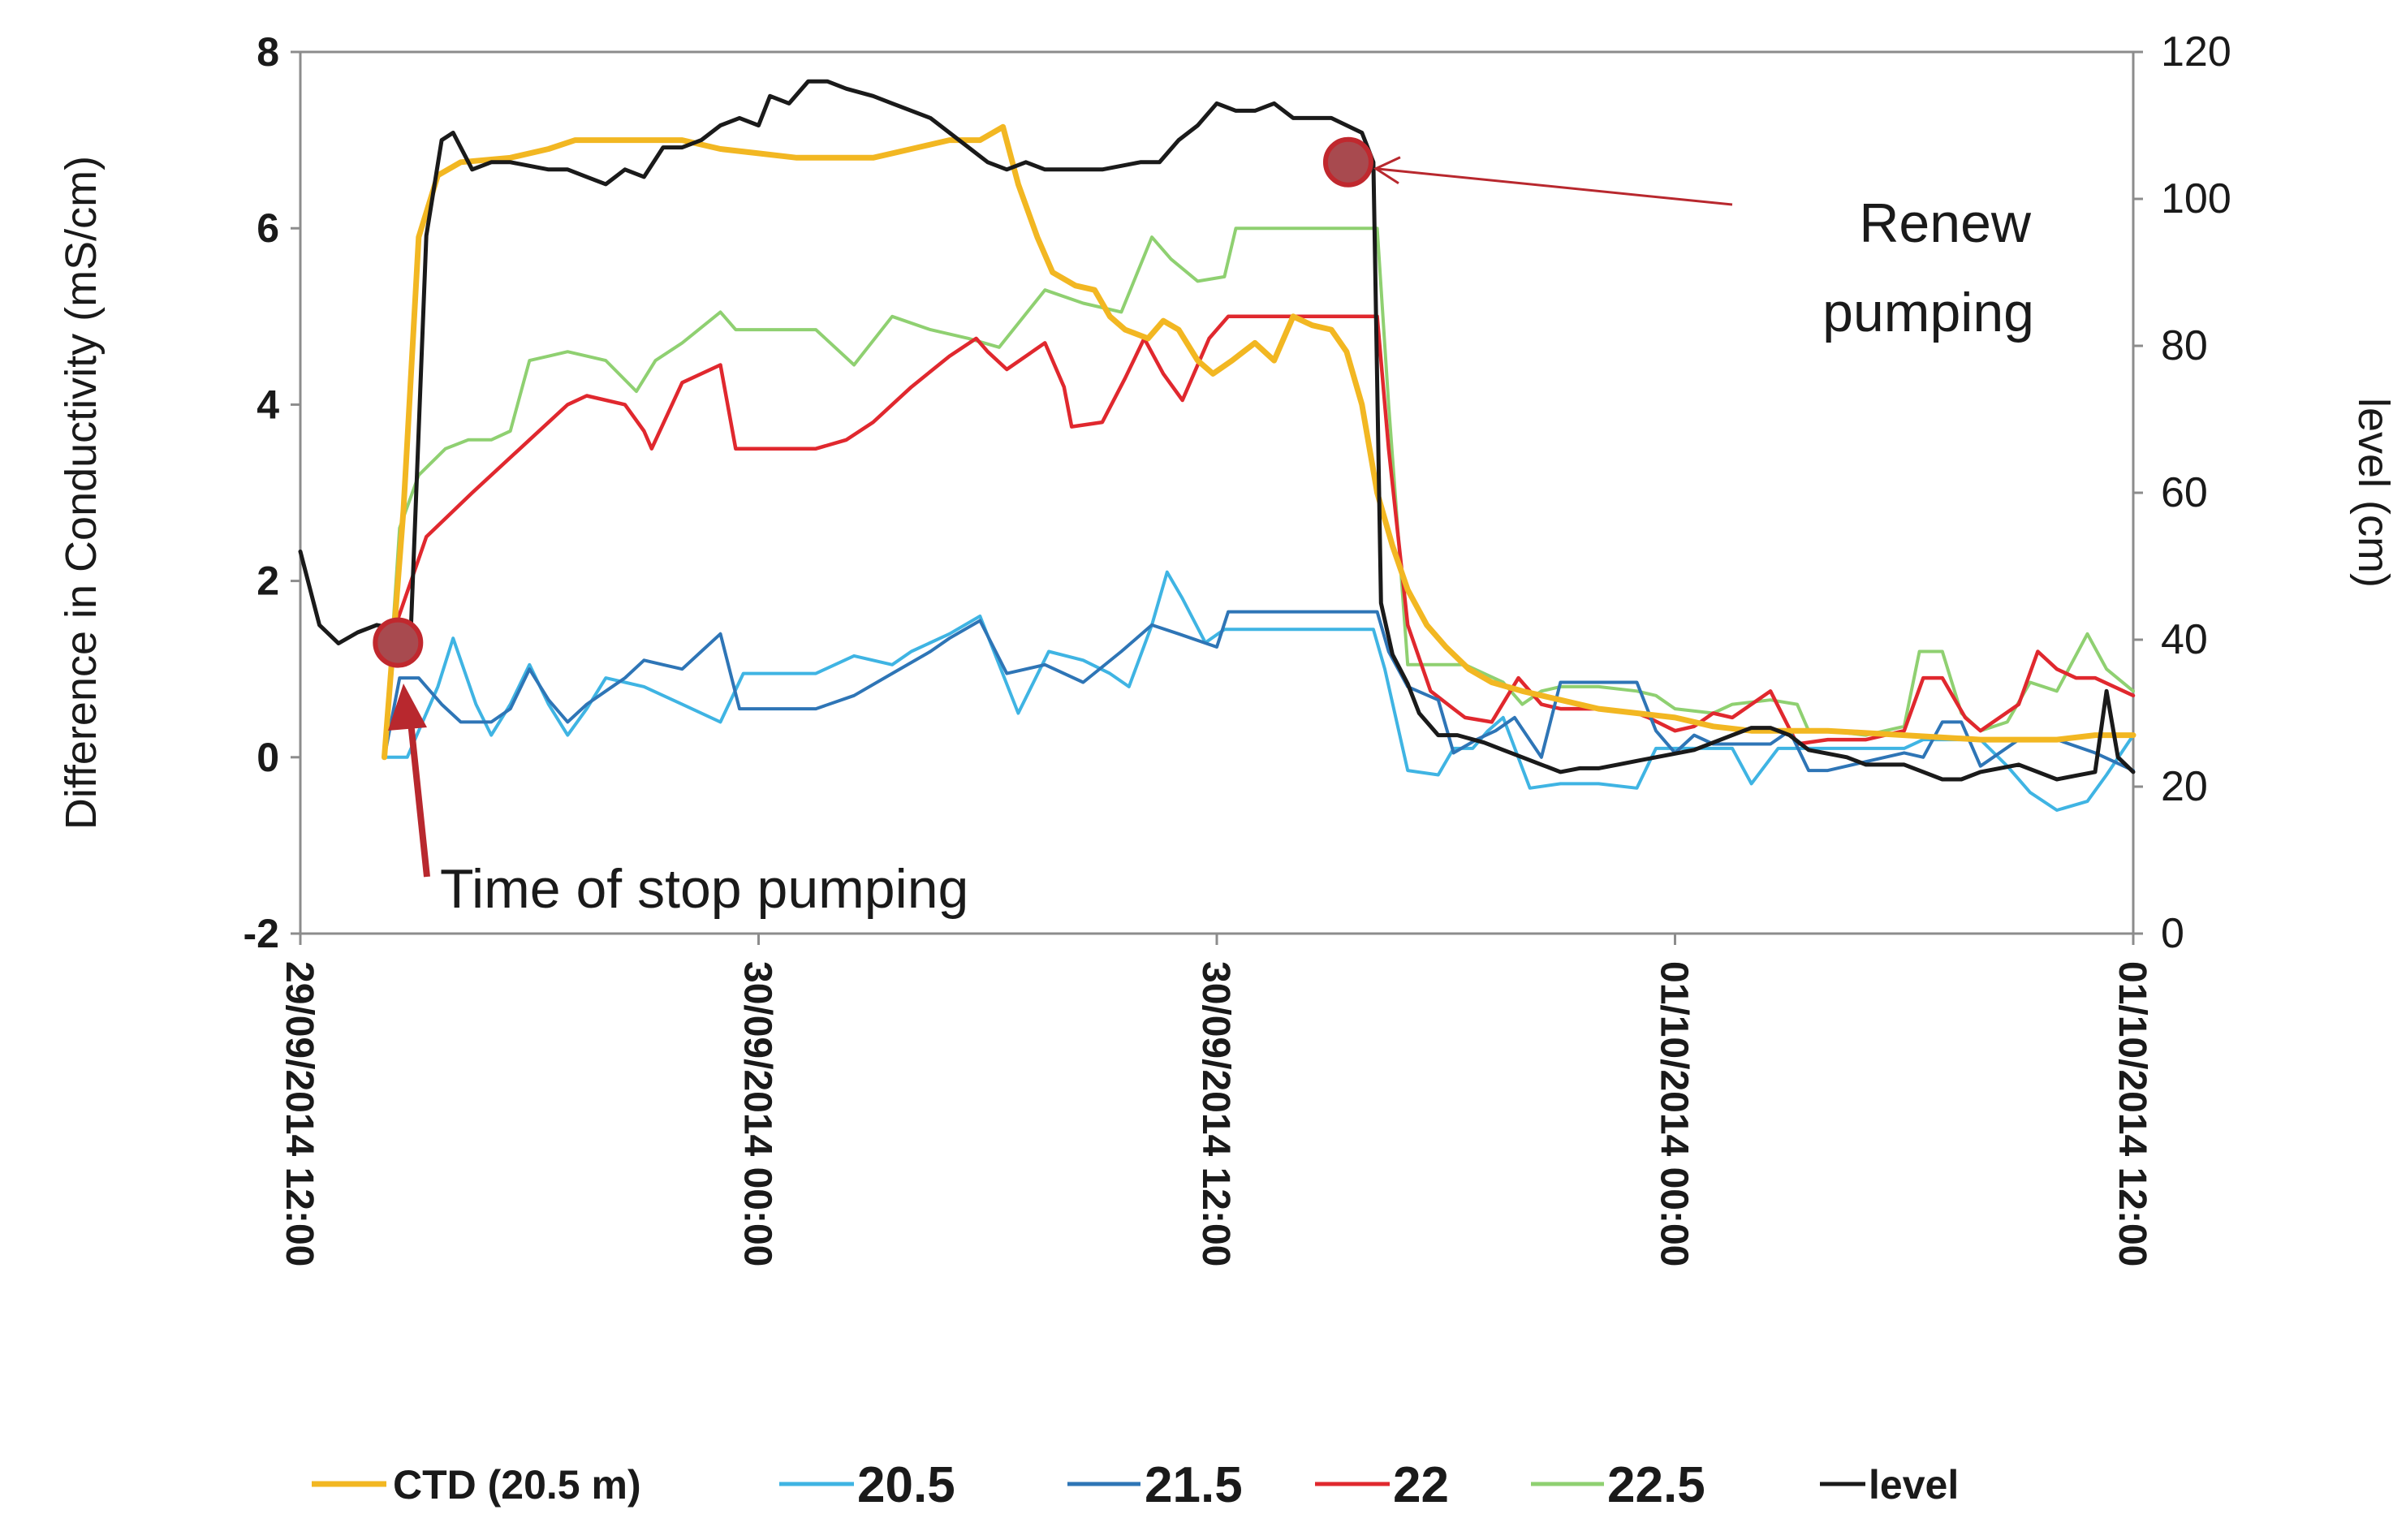 The width and height of the screenshot is (2393, 1540). Describe the element at coordinates (2371, 493) in the screenshot. I see `y2-axis-title: level (cm)` at that location.